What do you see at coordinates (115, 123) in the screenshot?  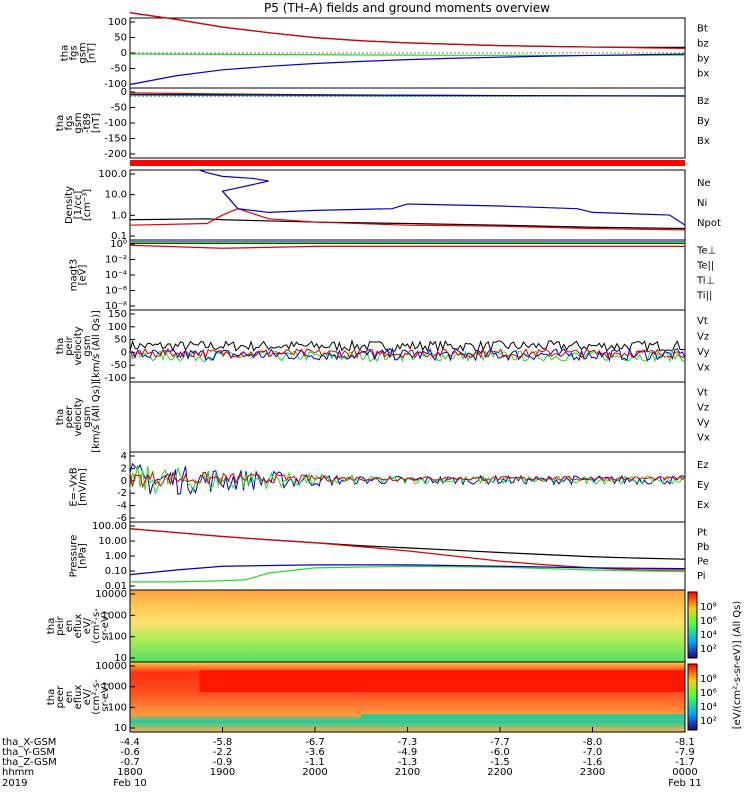 I see `y-tick-label: -100` at bounding box center [115, 123].